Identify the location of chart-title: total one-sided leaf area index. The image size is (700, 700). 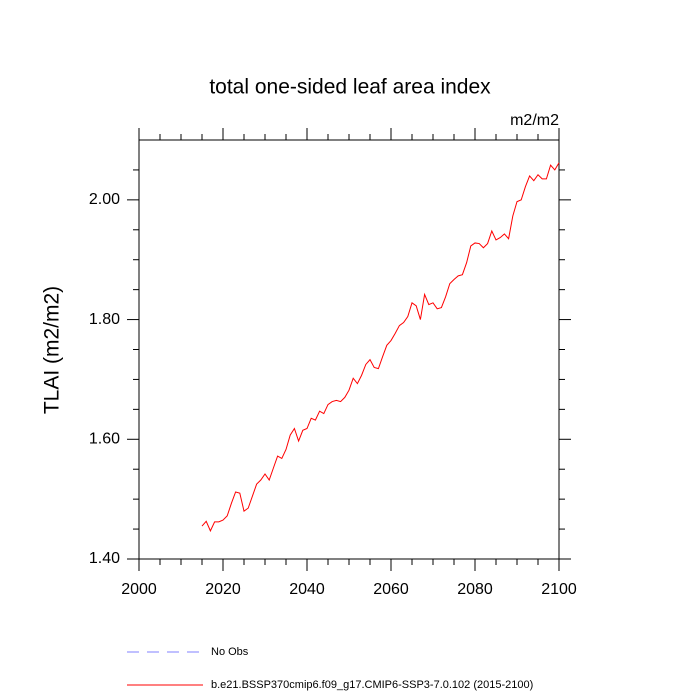
(350, 87).